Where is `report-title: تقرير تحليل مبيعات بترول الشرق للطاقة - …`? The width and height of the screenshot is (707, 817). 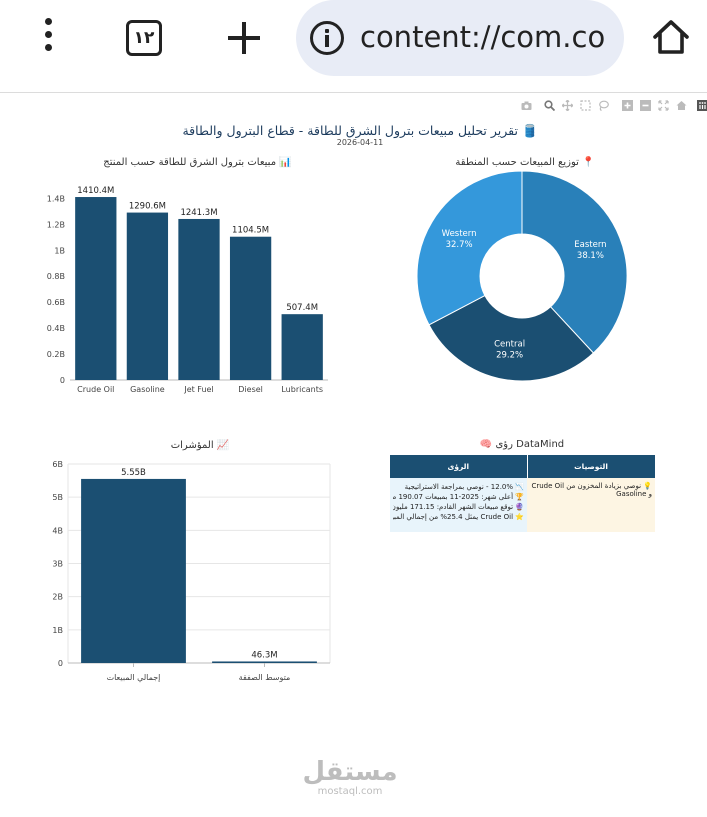 report-title: تقرير تحليل مبيعات بترول الشرق للطاقة - … is located at coordinates (360, 130).